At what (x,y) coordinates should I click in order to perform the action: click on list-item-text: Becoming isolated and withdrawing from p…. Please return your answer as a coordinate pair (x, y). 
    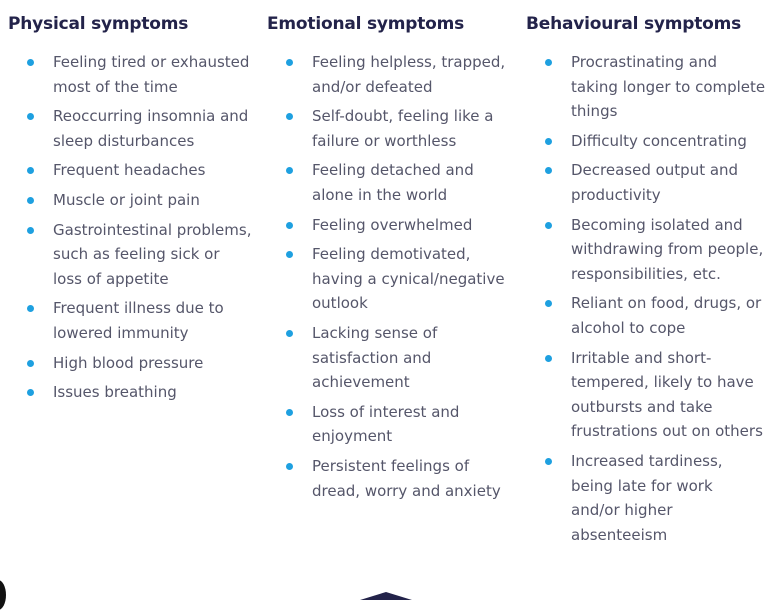
    Looking at the image, I should click on (667, 249).